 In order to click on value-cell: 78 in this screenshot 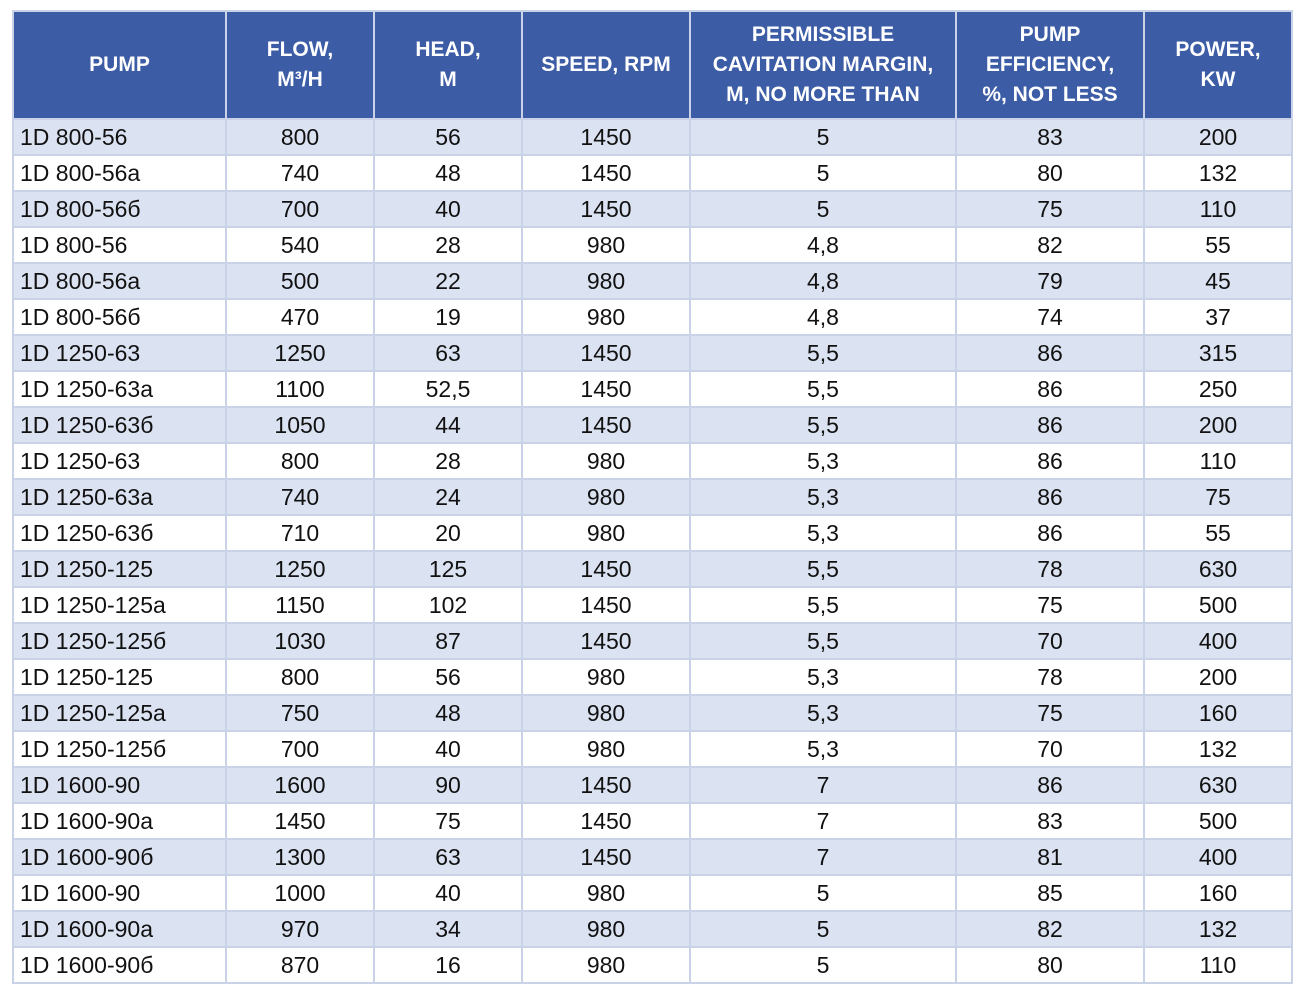, I will do `click(1050, 569)`.